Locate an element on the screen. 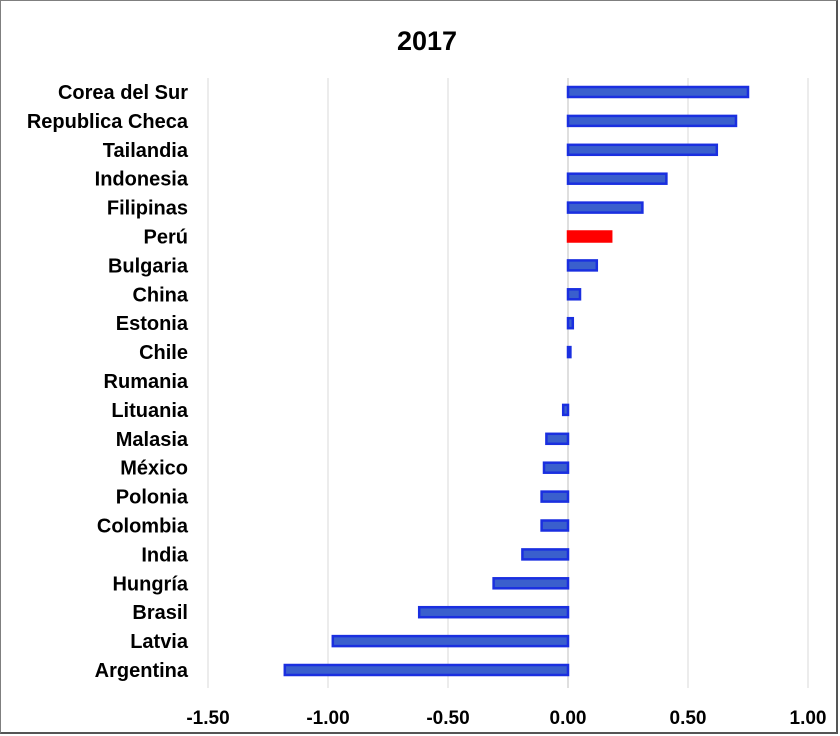  category-label: Rumania is located at coordinates (146, 382).